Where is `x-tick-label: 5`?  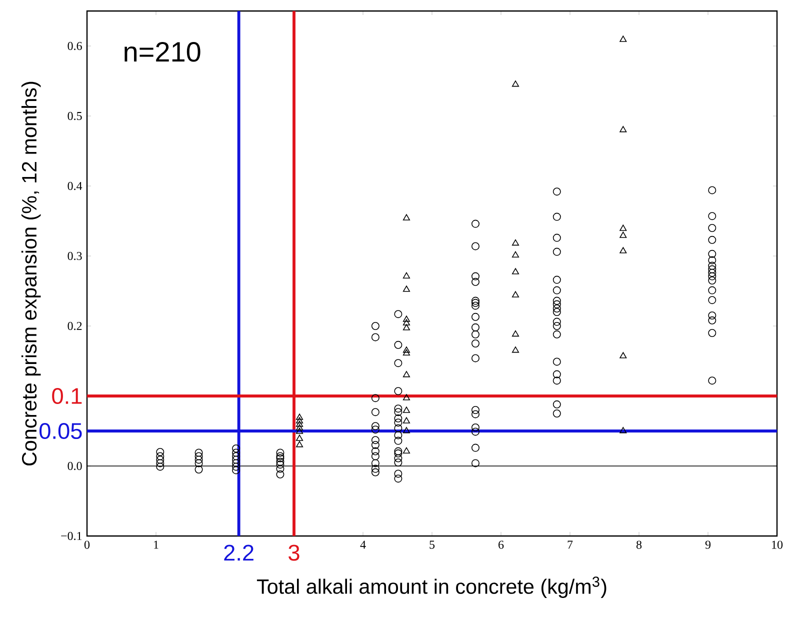 x-tick-label: 5 is located at coordinates (432, 544).